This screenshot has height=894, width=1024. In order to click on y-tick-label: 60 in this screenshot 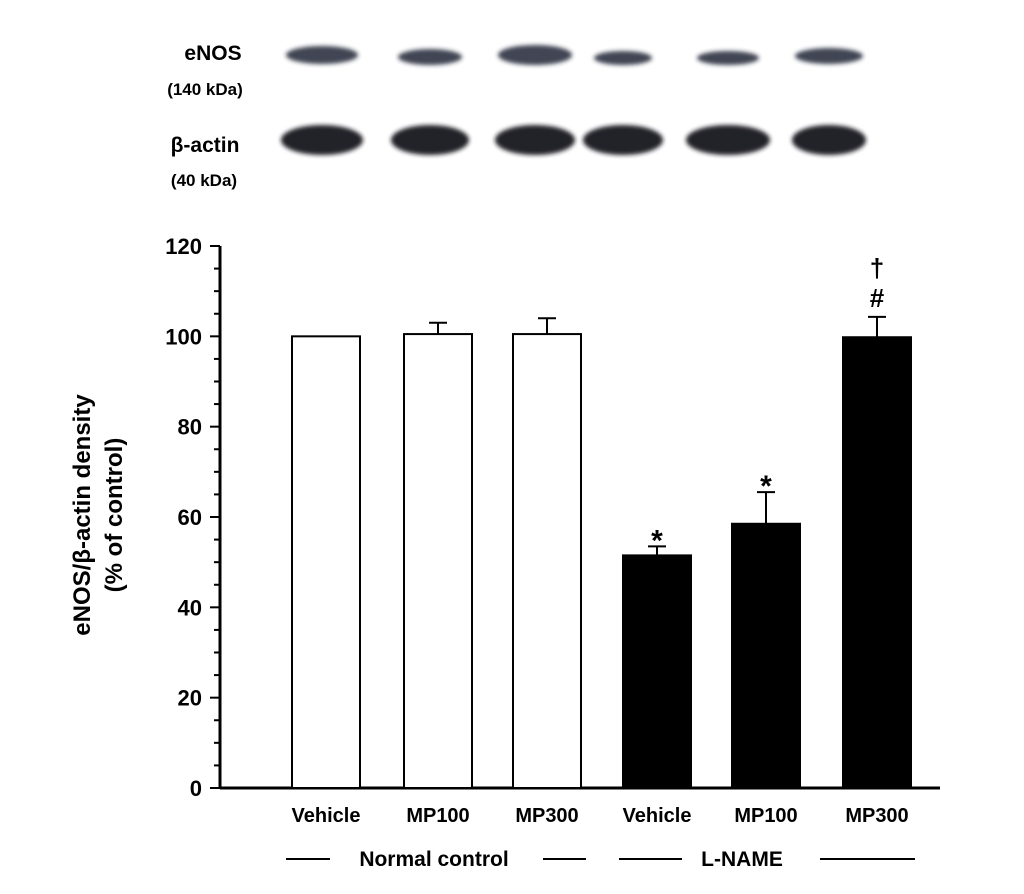, I will do `click(190, 517)`.